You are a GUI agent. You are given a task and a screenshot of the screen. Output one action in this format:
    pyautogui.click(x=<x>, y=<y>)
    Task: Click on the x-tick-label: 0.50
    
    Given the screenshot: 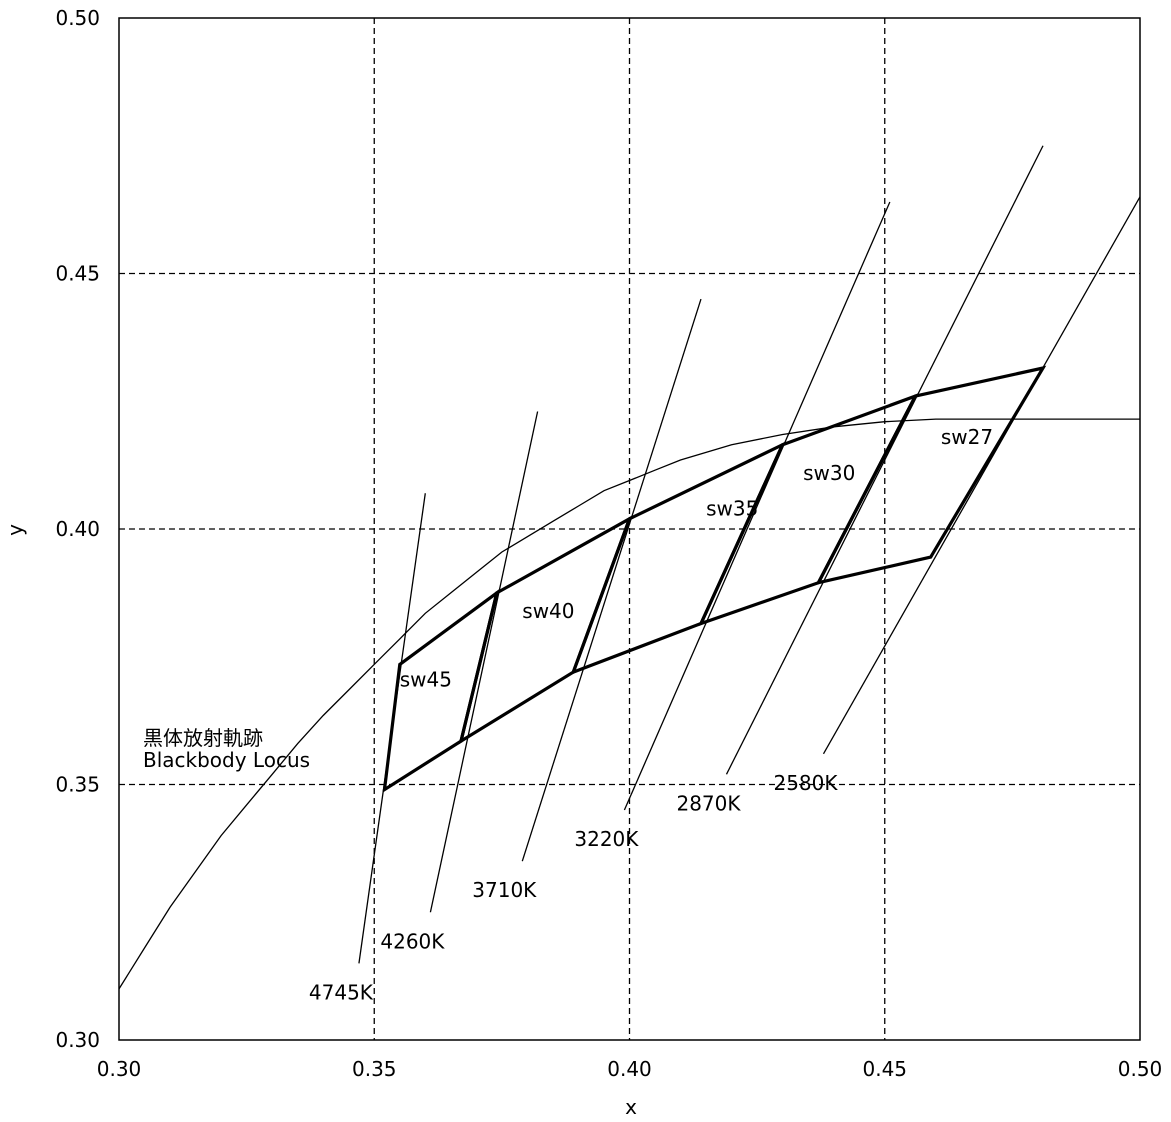 What is the action you would take?
    pyautogui.click(x=1140, y=1069)
    